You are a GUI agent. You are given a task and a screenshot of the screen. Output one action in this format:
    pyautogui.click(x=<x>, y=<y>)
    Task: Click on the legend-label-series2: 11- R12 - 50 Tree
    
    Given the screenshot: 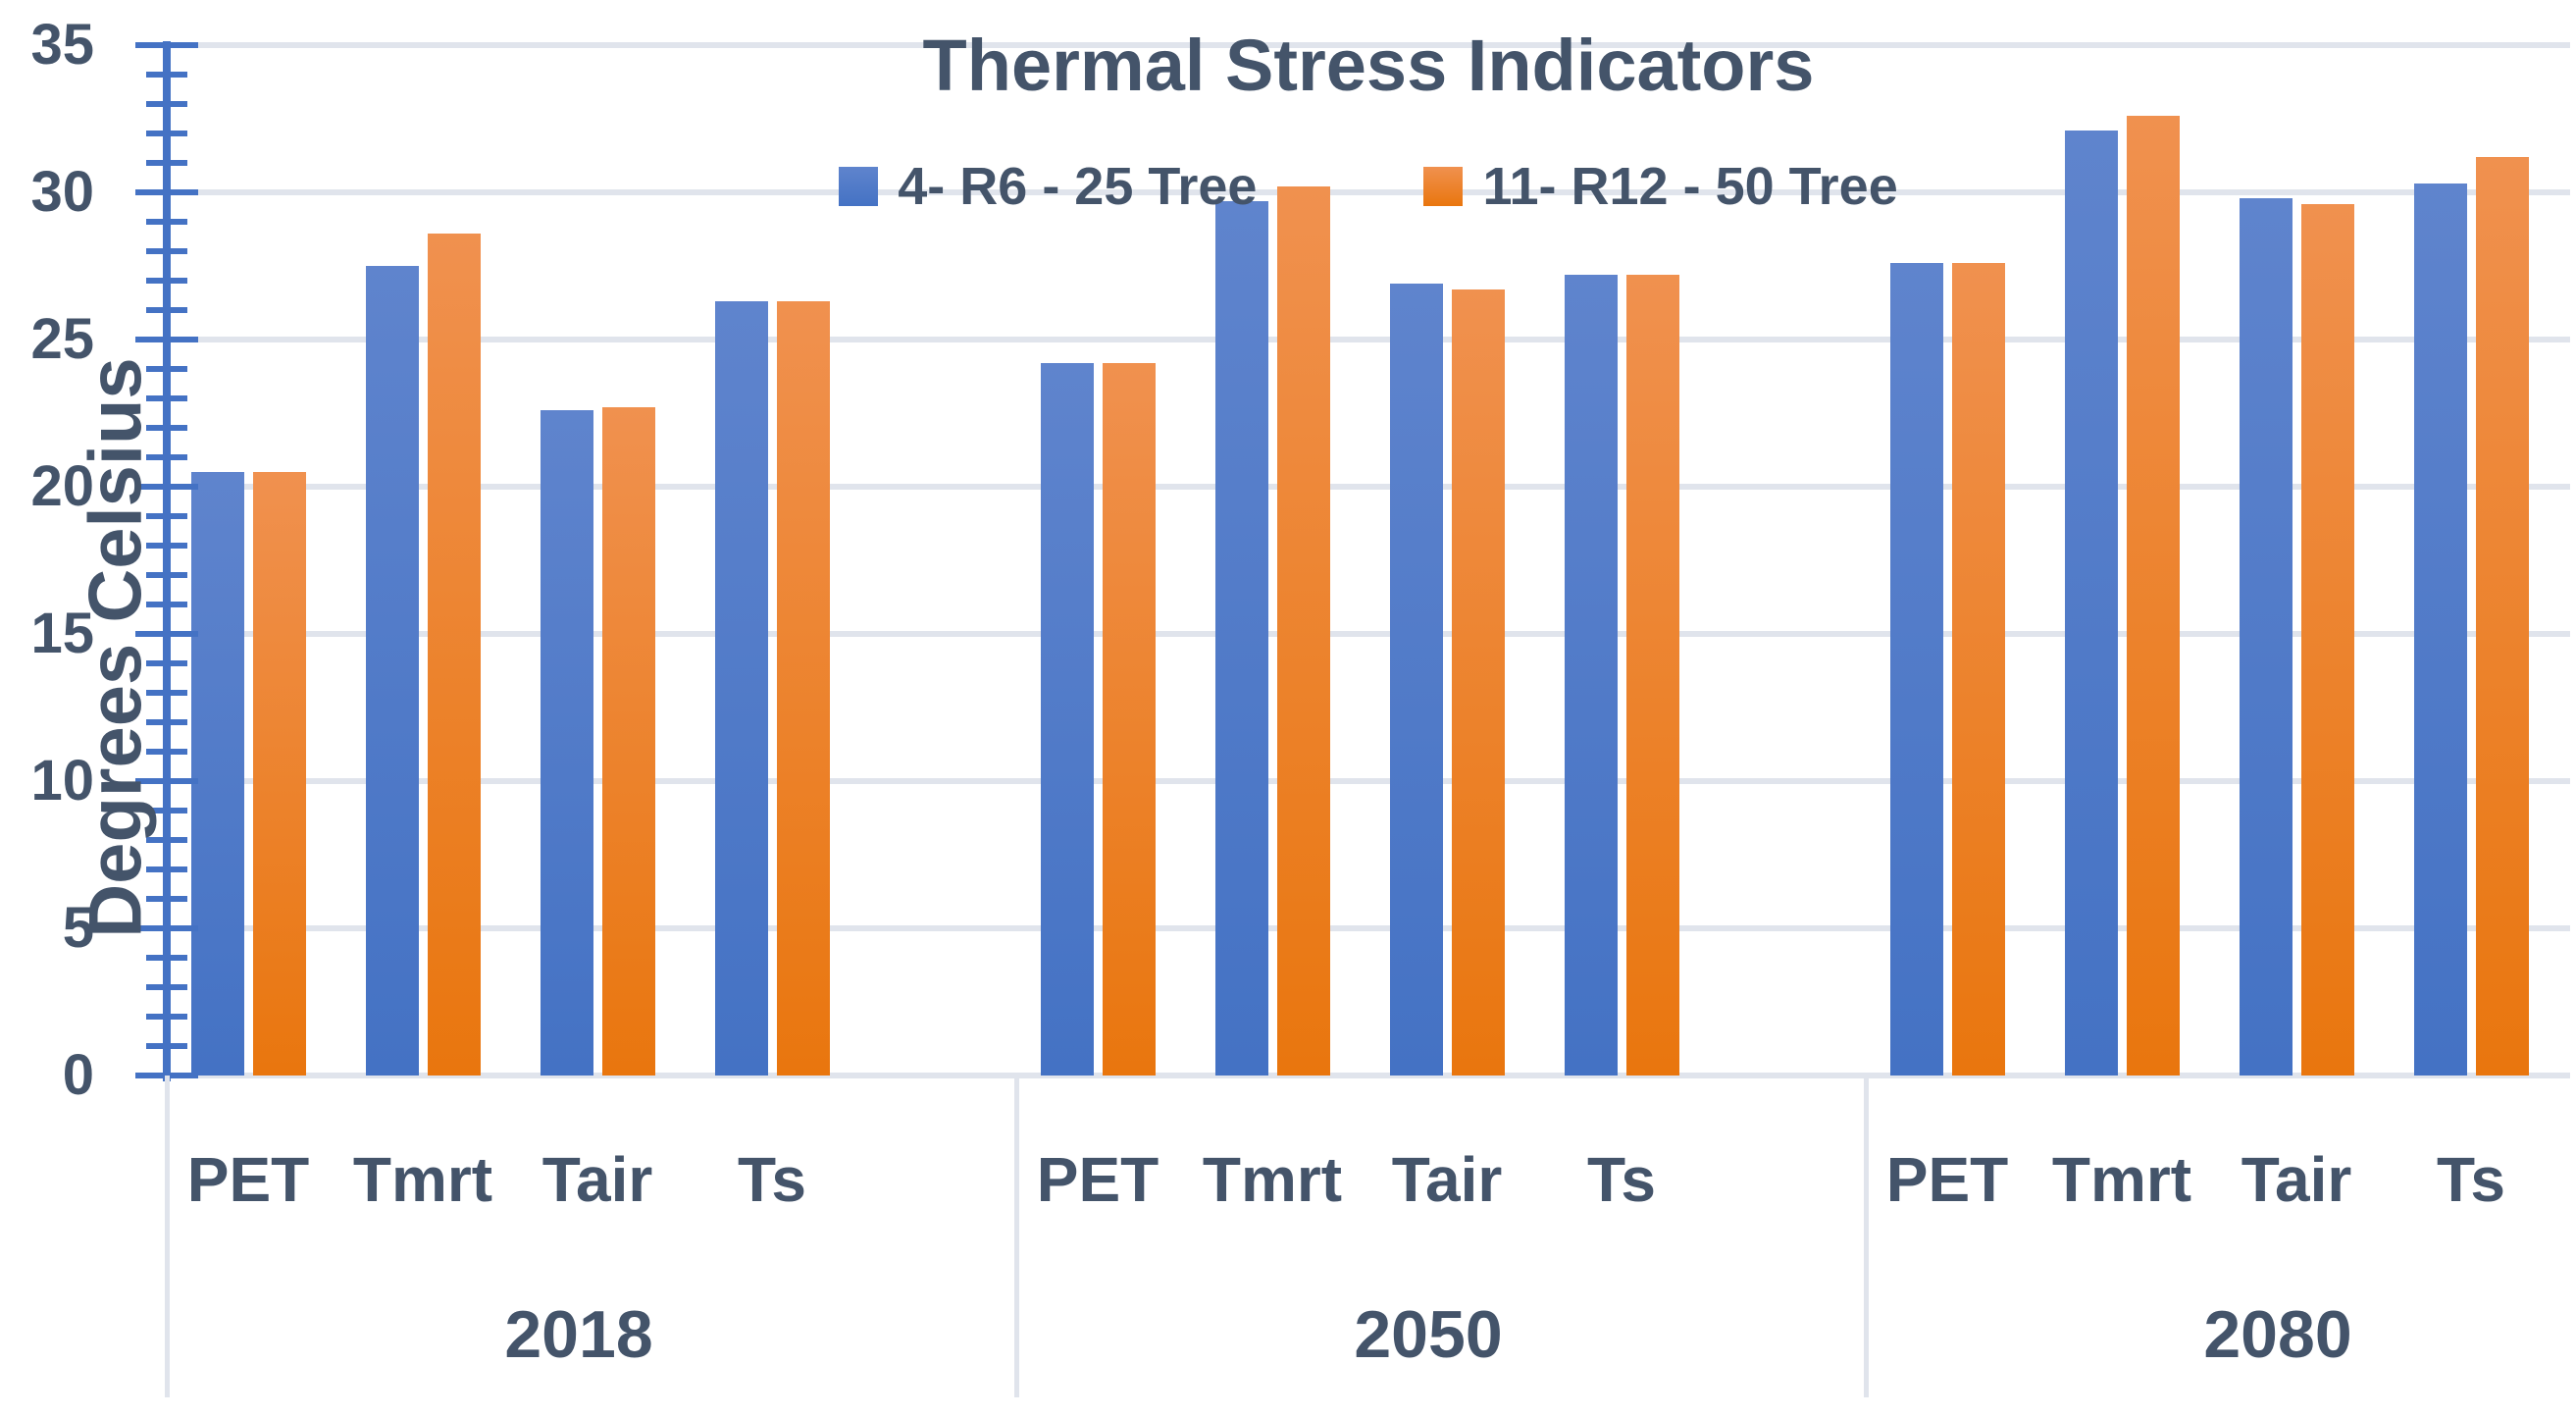 What is the action you would take?
    pyautogui.click(x=1690, y=187)
    